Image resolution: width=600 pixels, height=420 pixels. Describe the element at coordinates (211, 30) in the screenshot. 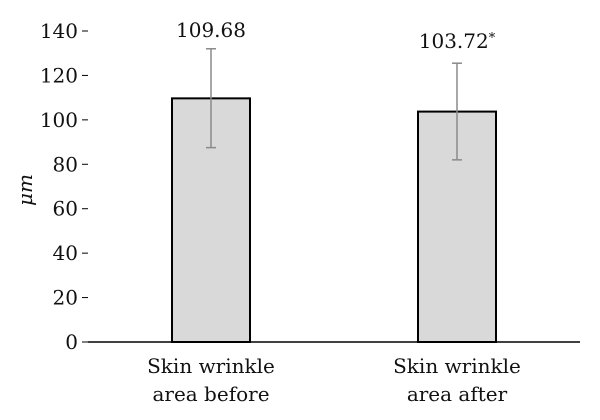

I see `data-label: 109.68` at that location.